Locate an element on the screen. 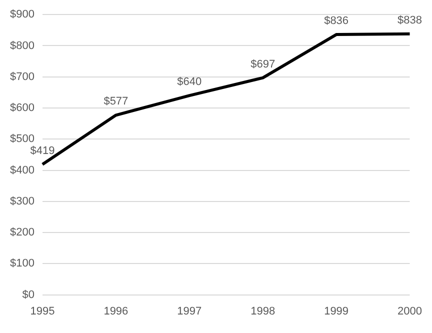  x-tick-label: 2000 is located at coordinates (410, 311).